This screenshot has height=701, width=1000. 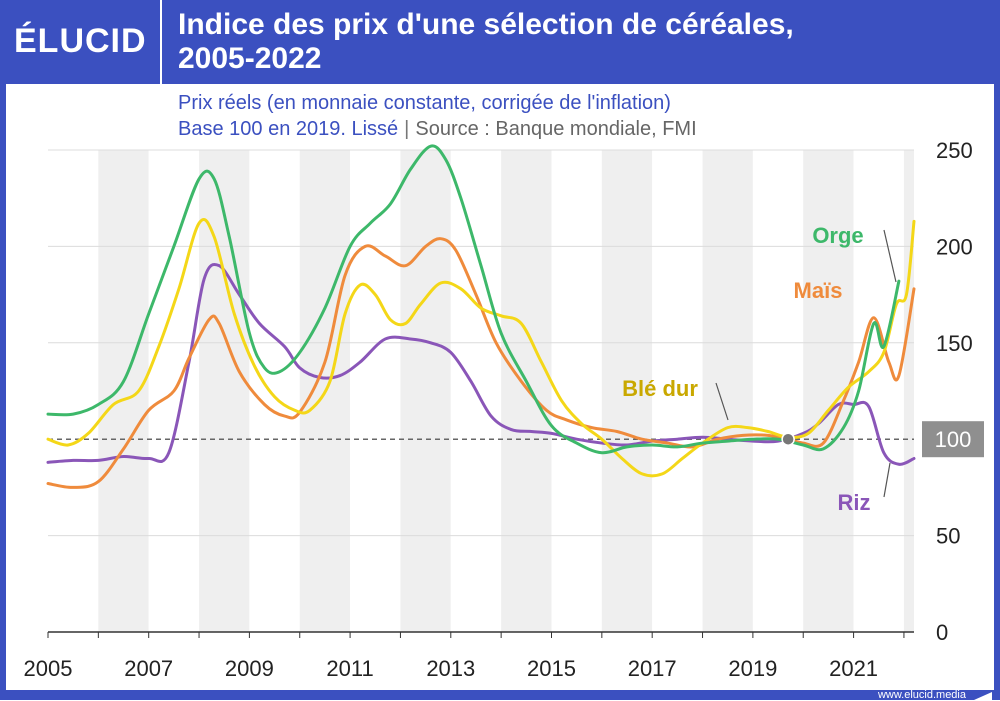 I want to click on x-tick-label: 2017, so click(x=652, y=668).